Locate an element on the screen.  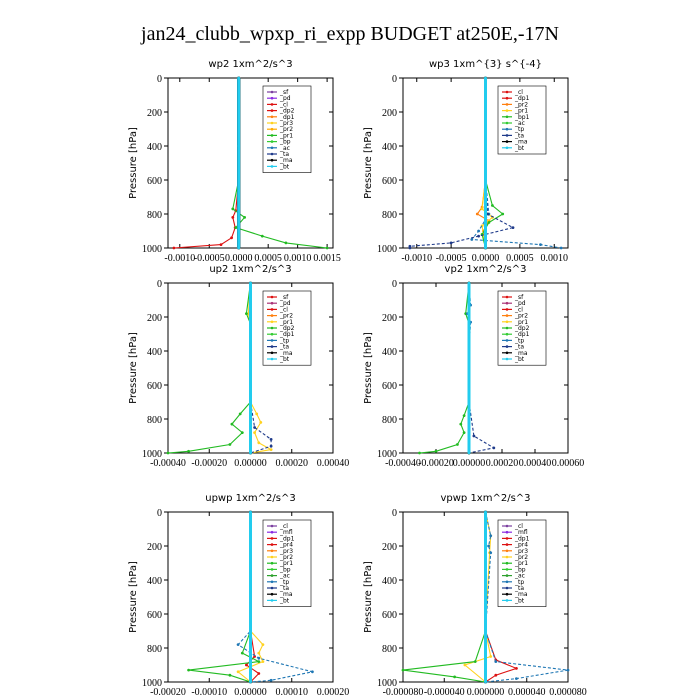
panel-title: vp2 1xm^2/s^3 is located at coordinates (486, 269).